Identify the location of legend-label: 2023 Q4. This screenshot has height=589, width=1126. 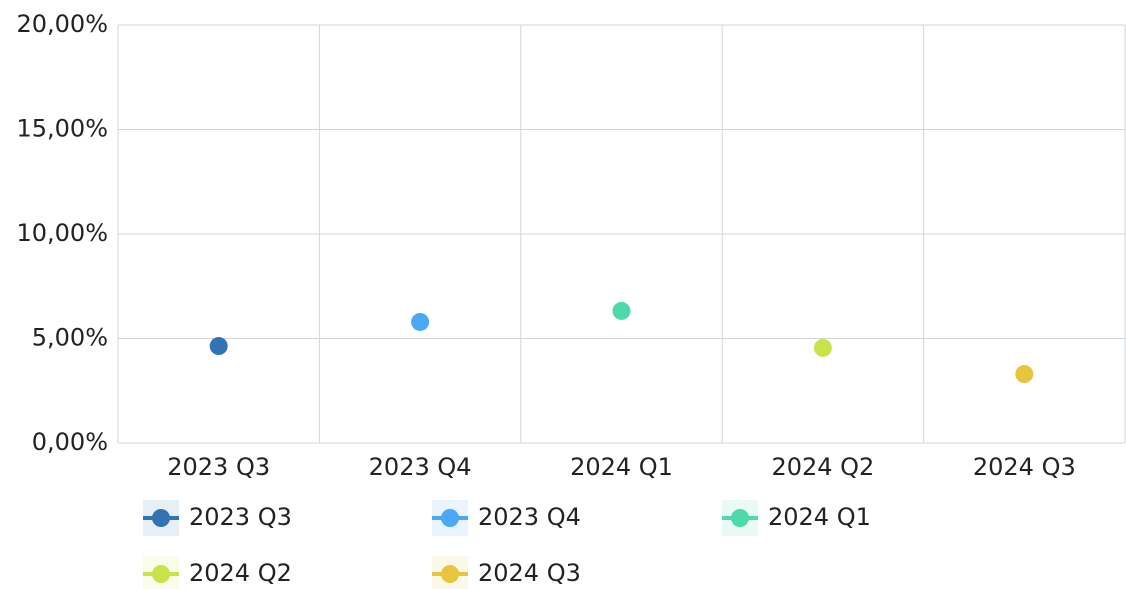
(529, 517).